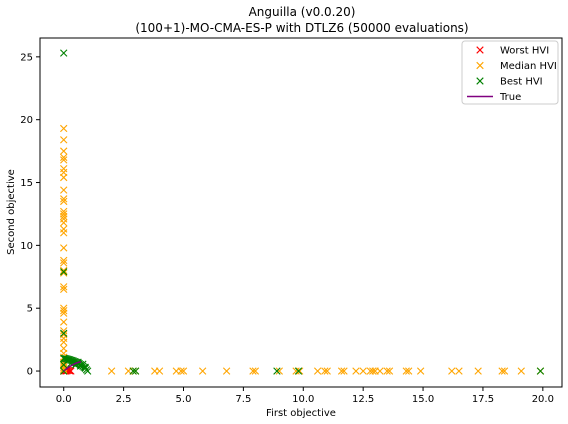 Image resolution: width=568 pixels, height=424 pixels. I want to click on x-tick-label: 2.5, so click(124, 399).